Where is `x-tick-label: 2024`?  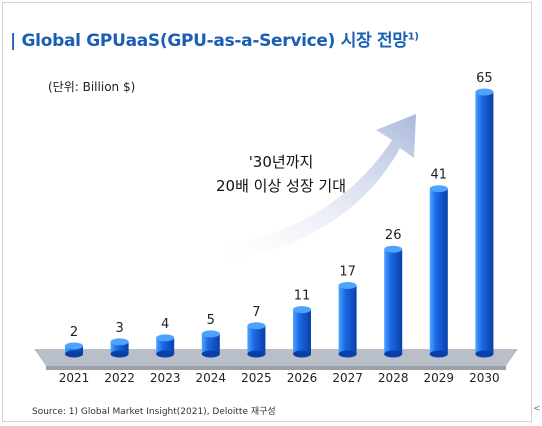
x-tick-label: 2024 is located at coordinates (211, 378).